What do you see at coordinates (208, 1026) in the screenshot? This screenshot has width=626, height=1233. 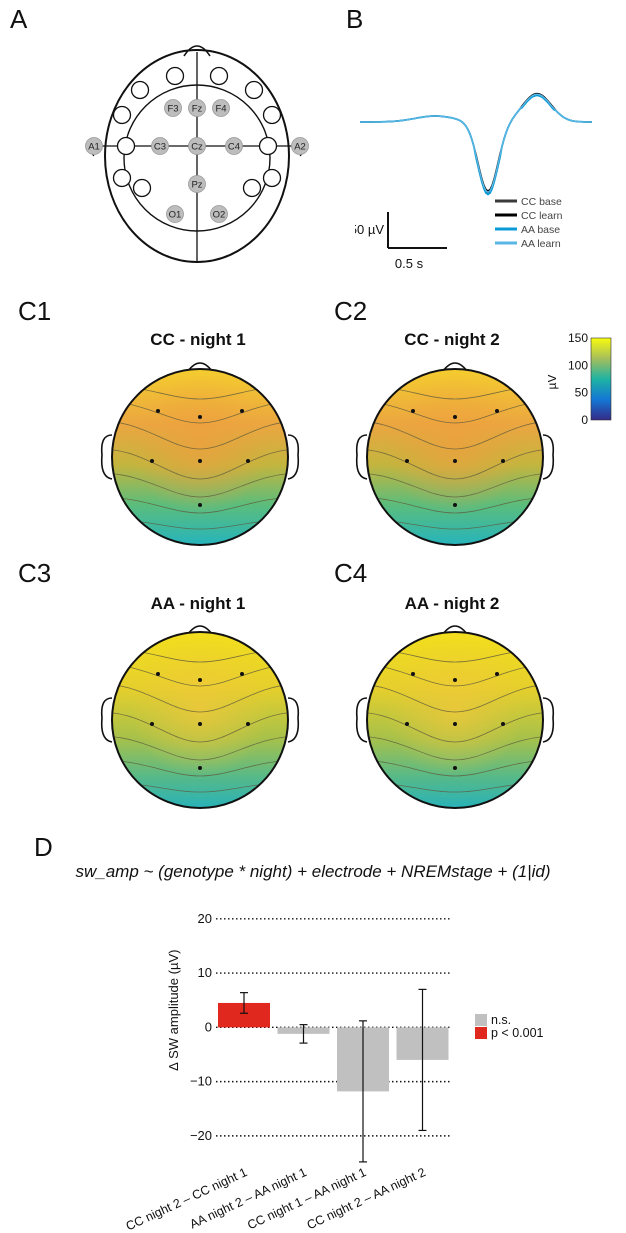 I see `y-tick-label: 0` at bounding box center [208, 1026].